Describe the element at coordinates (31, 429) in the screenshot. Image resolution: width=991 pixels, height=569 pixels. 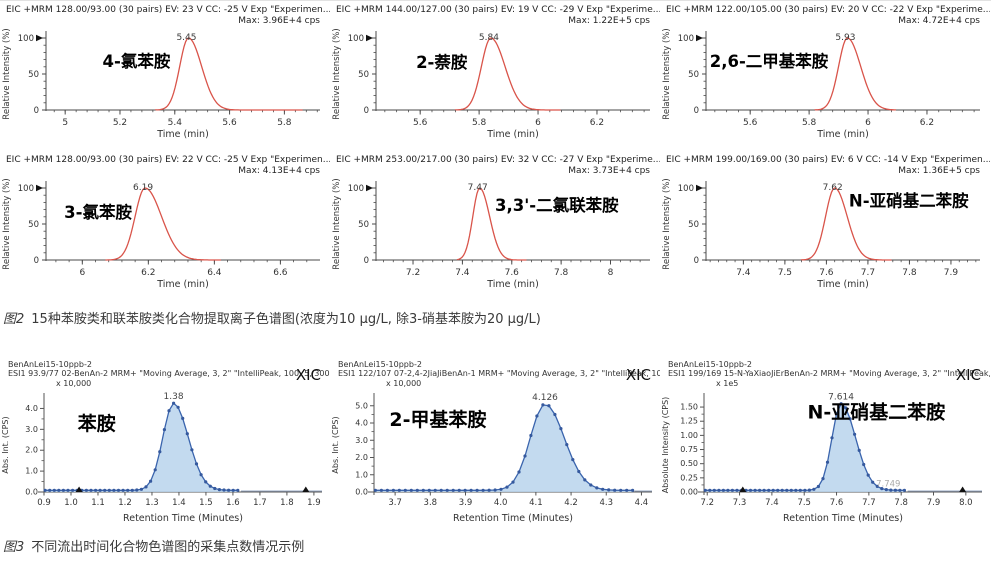
I see `y-tick-label: 3.0` at that location.